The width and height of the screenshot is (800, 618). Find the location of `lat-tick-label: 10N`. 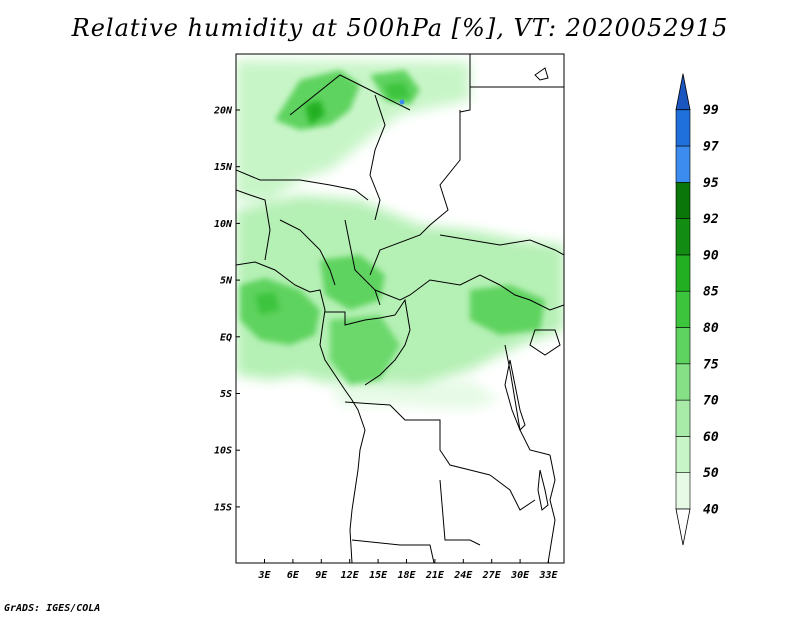

lat-tick-label: 10N is located at coordinates (223, 224).